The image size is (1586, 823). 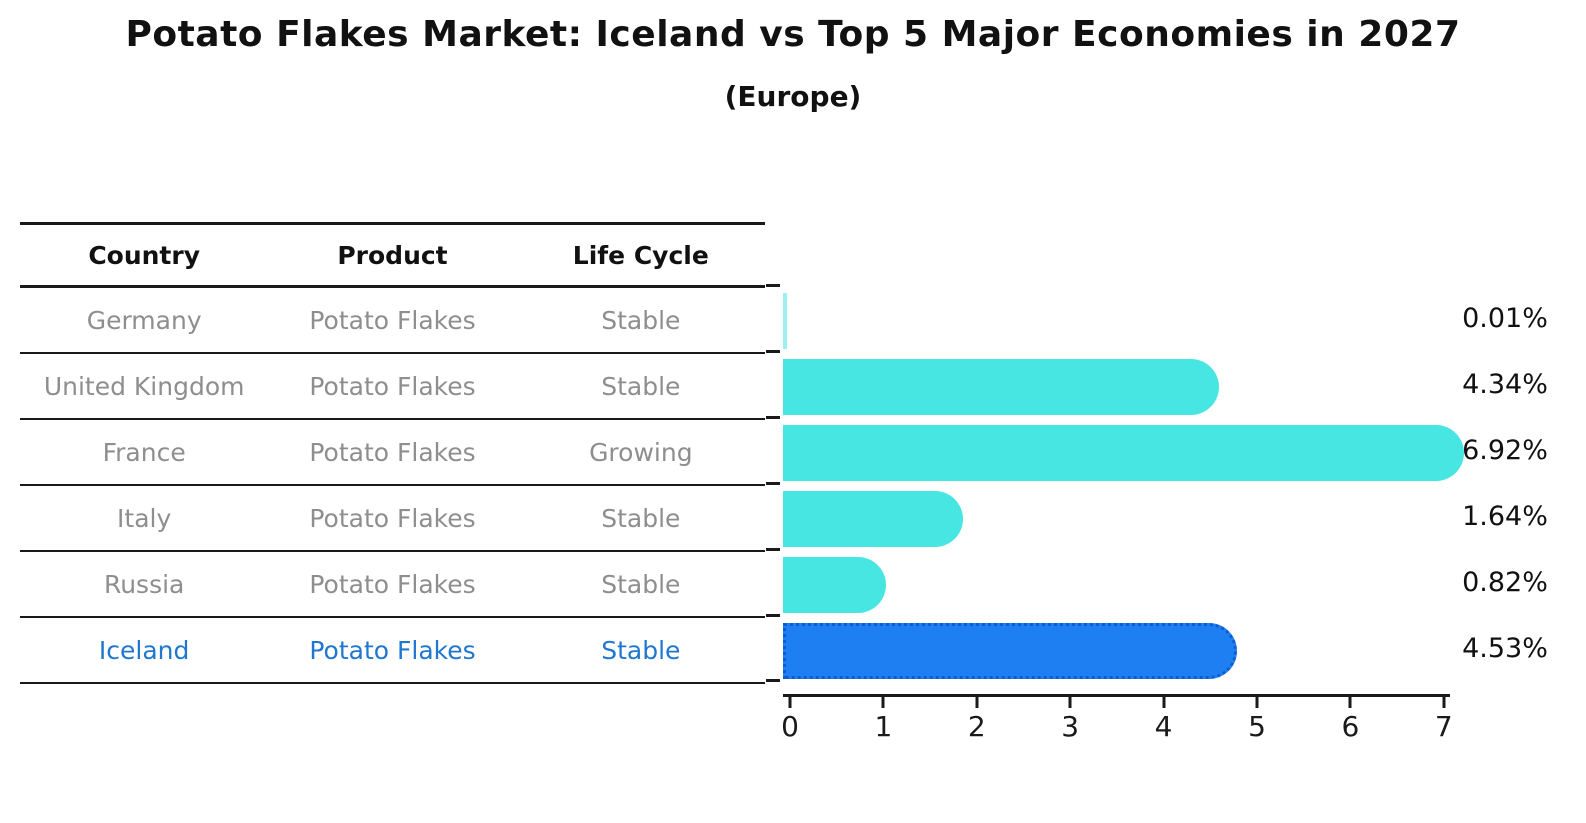 What do you see at coordinates (1505, 450) in the screenshot?
I see `value-label-france: 6.92%` at bounding box center [1505, 450].